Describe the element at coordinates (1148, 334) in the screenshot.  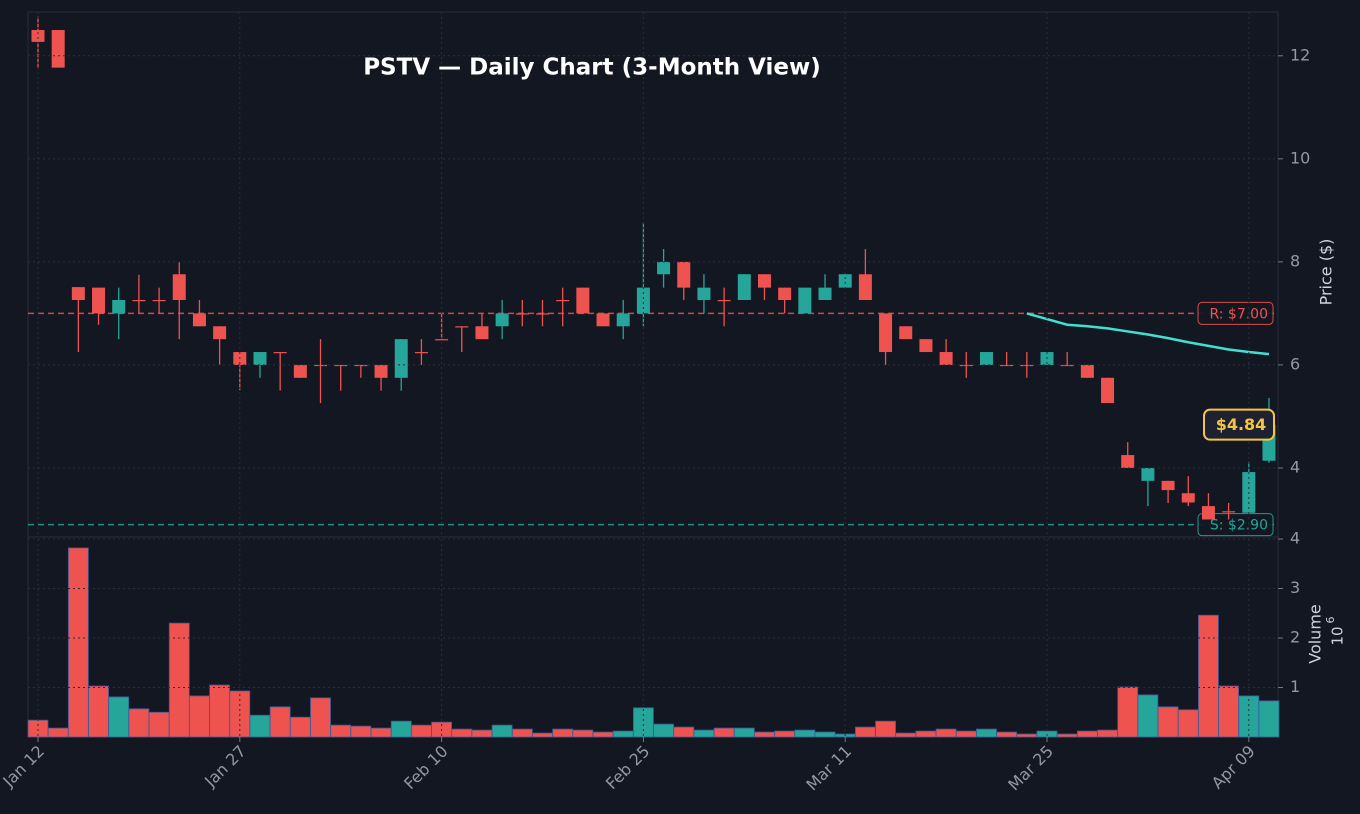
I see `moving-average-line` at that location.